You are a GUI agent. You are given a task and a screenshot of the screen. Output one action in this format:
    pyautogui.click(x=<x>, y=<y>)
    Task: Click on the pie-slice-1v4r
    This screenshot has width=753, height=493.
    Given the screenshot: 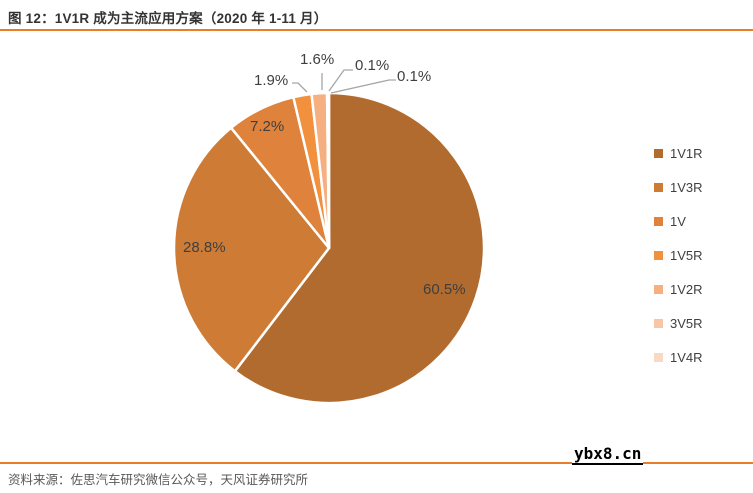 What is the action you would take?
    pyautogui.click(x=328, y=170)
    